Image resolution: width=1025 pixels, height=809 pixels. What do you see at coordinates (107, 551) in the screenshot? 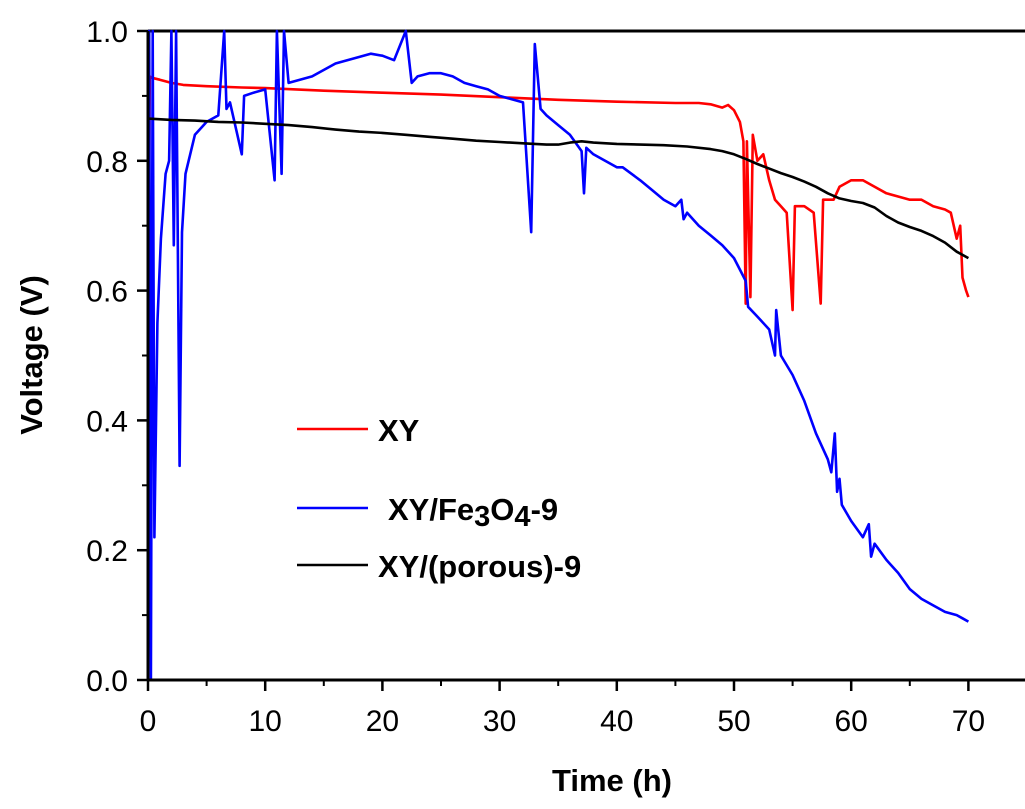
I see `y-tick-label: 0.2` at bounding box center [107, 551].